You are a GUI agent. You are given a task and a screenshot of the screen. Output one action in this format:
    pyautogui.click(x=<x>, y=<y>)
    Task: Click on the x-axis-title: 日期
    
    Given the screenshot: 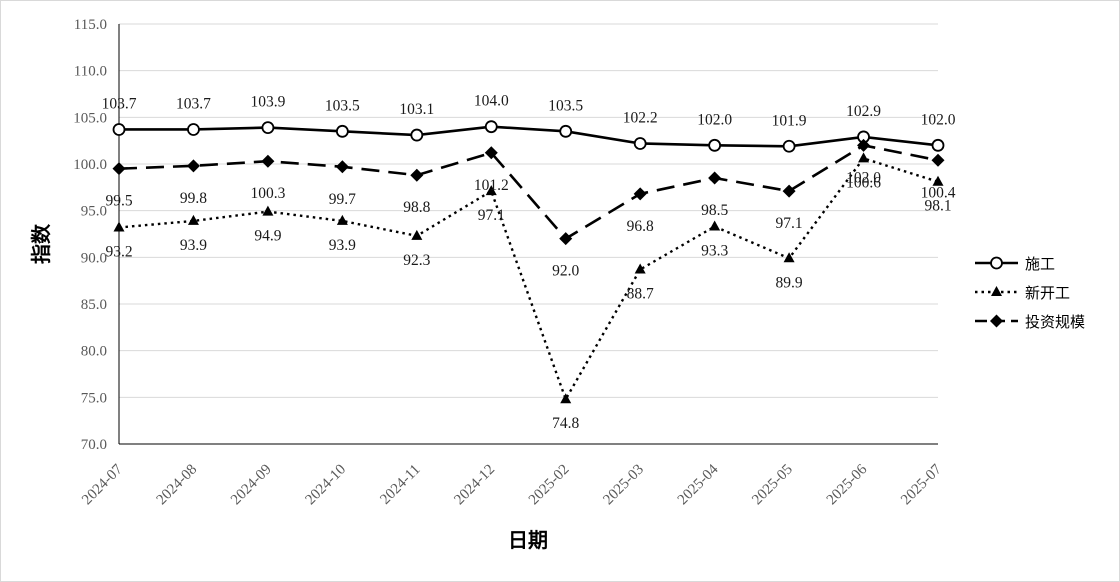 What is the action you would take?
    pyautogui.click(x=528, y=540)
    